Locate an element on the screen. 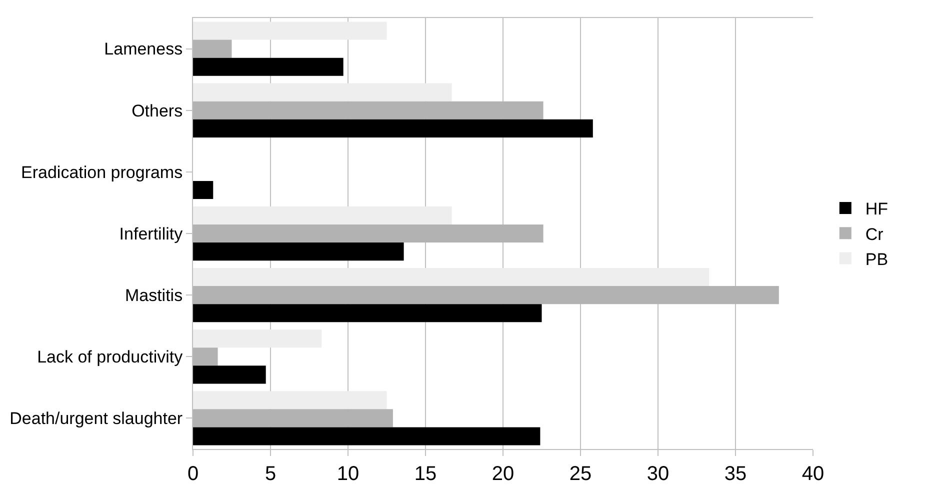  y-tick-label: Death/urgent slaughter is located at coordinates (96, 418).